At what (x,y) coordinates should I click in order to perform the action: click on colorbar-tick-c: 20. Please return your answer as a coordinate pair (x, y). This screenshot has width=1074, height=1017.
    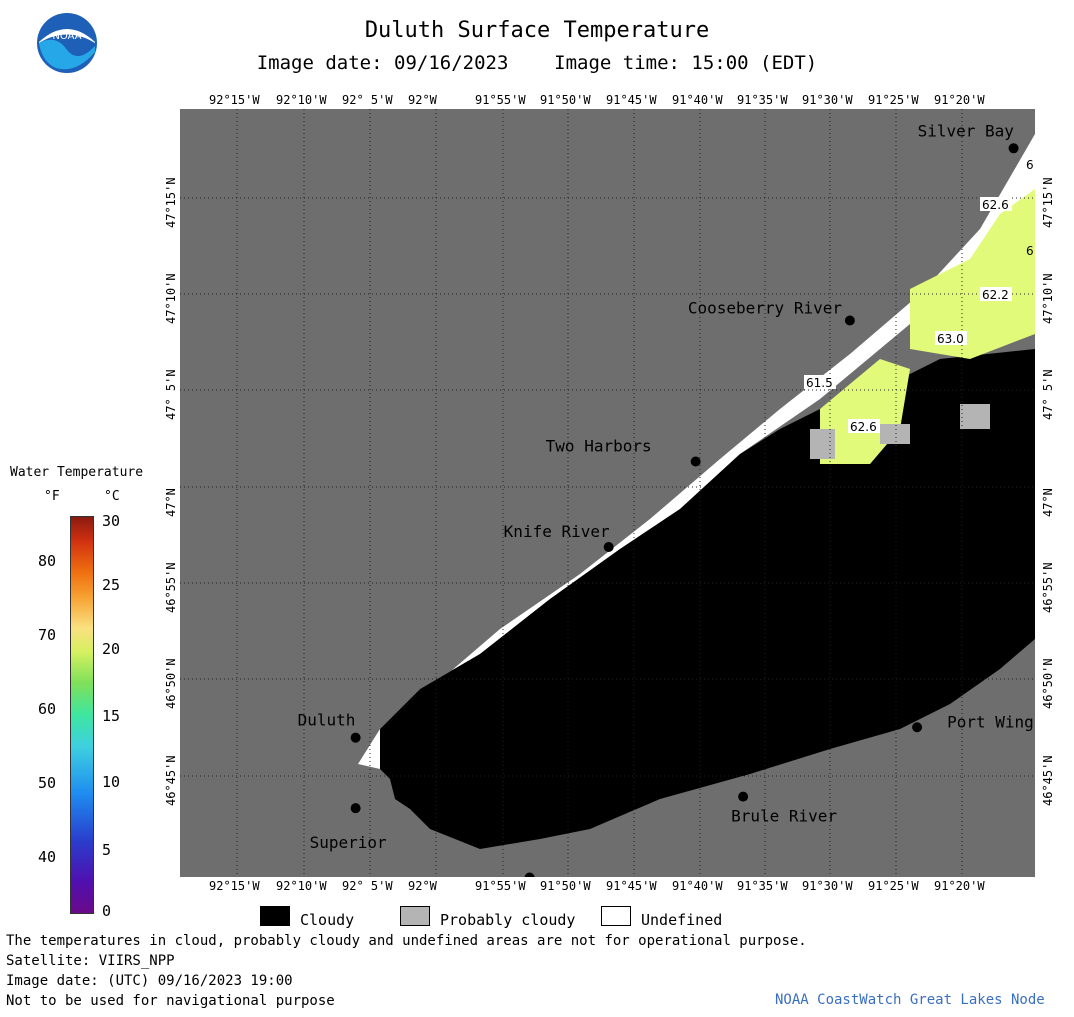
    Looking at the image, I should click on (111, 649).